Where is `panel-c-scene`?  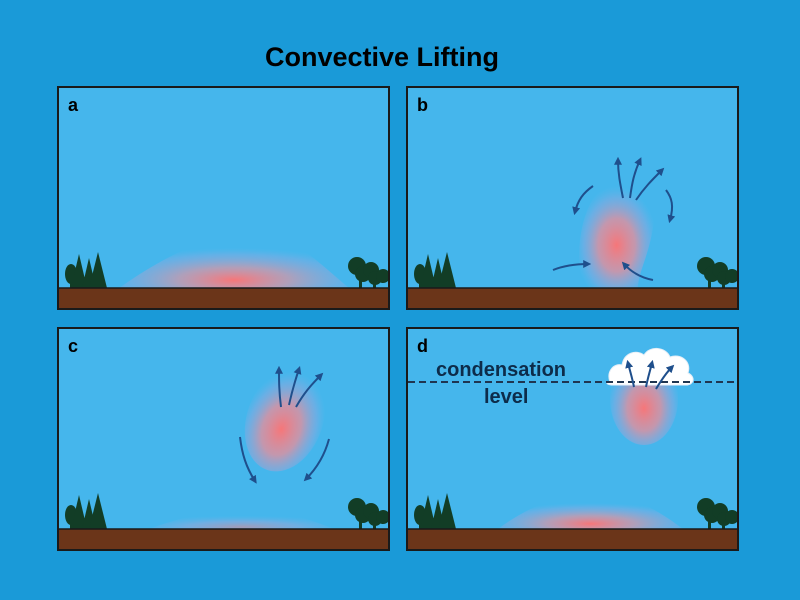 panel-c-scene is located at coordinates (223, 457).